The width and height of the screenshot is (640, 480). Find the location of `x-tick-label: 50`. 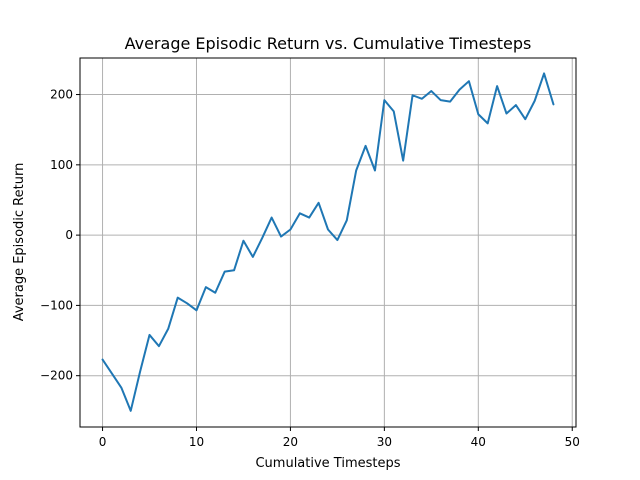

x-tick-label: 50 is located at coordinates (572, 442).